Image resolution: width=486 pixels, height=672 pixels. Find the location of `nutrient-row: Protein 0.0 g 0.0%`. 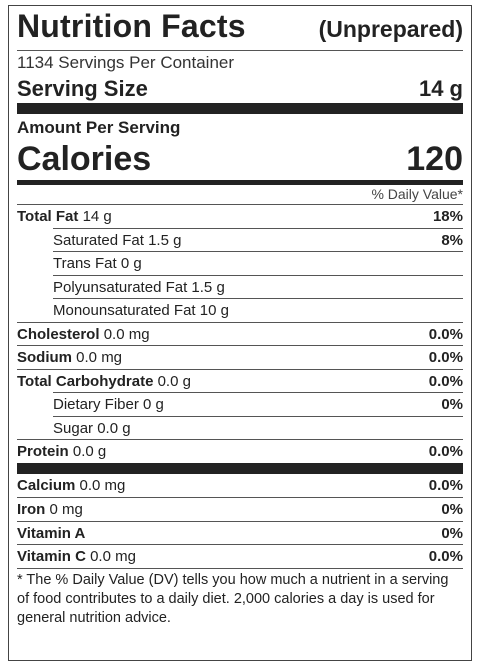

nutrient-row: Protein 0.0 g 0.0% is located at coordinates (240, 451).